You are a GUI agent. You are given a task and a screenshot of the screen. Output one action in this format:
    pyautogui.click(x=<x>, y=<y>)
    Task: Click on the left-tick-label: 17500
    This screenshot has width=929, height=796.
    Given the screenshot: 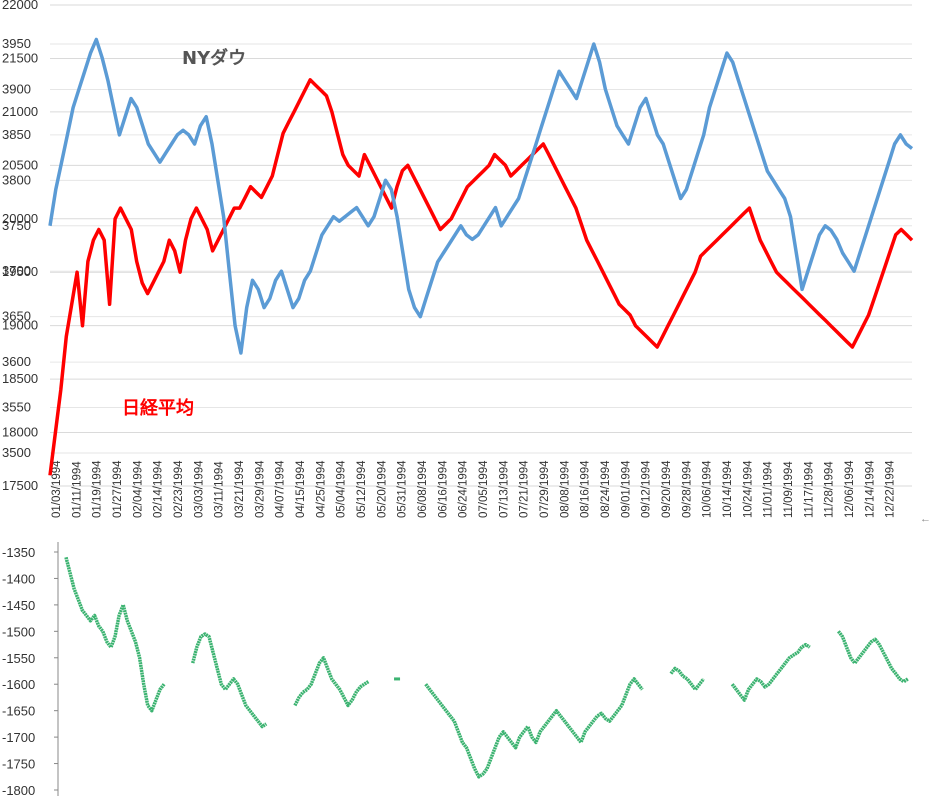 What is the action you would take?
    pyautogui.click(x=20, y=485)
    